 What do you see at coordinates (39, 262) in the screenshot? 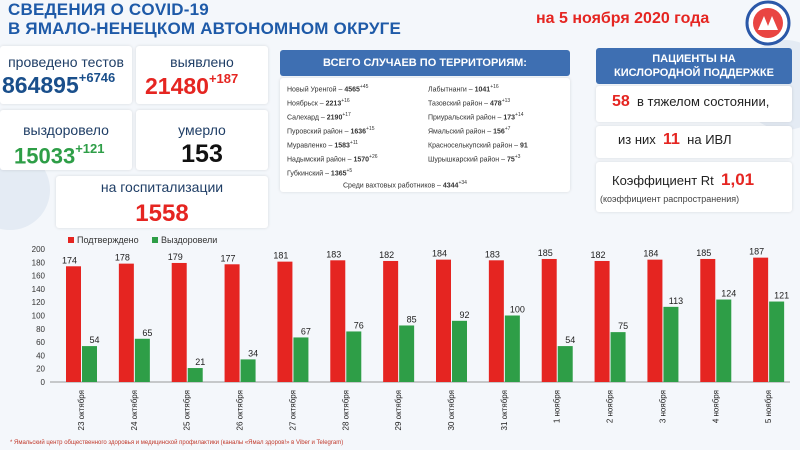
I see `y-tick-label: 180` at bounding box center [39, 262].